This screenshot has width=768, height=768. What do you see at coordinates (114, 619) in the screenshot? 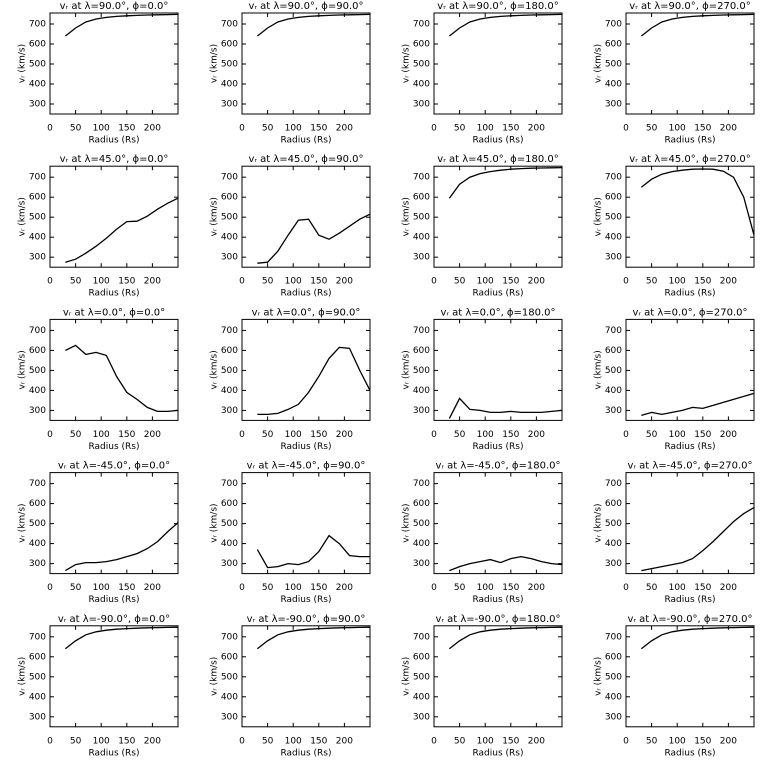
I see `panel-title: vᵣ at λ=-90.0°, ϕ=0.0°` at bounding box center [114, 619].